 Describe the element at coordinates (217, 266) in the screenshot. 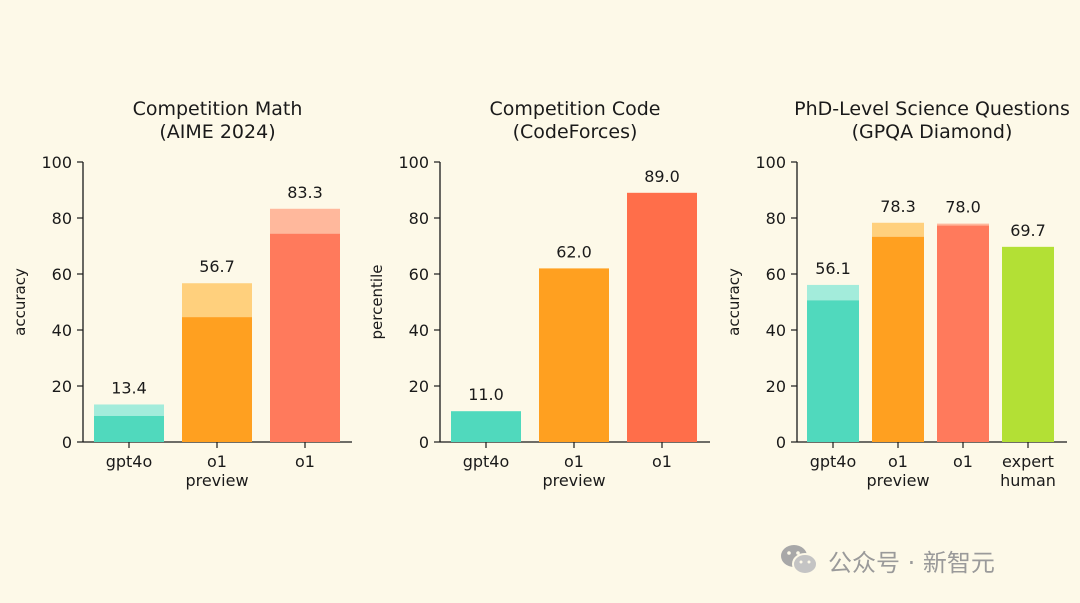

I see `data-label: 56.7` at that location.